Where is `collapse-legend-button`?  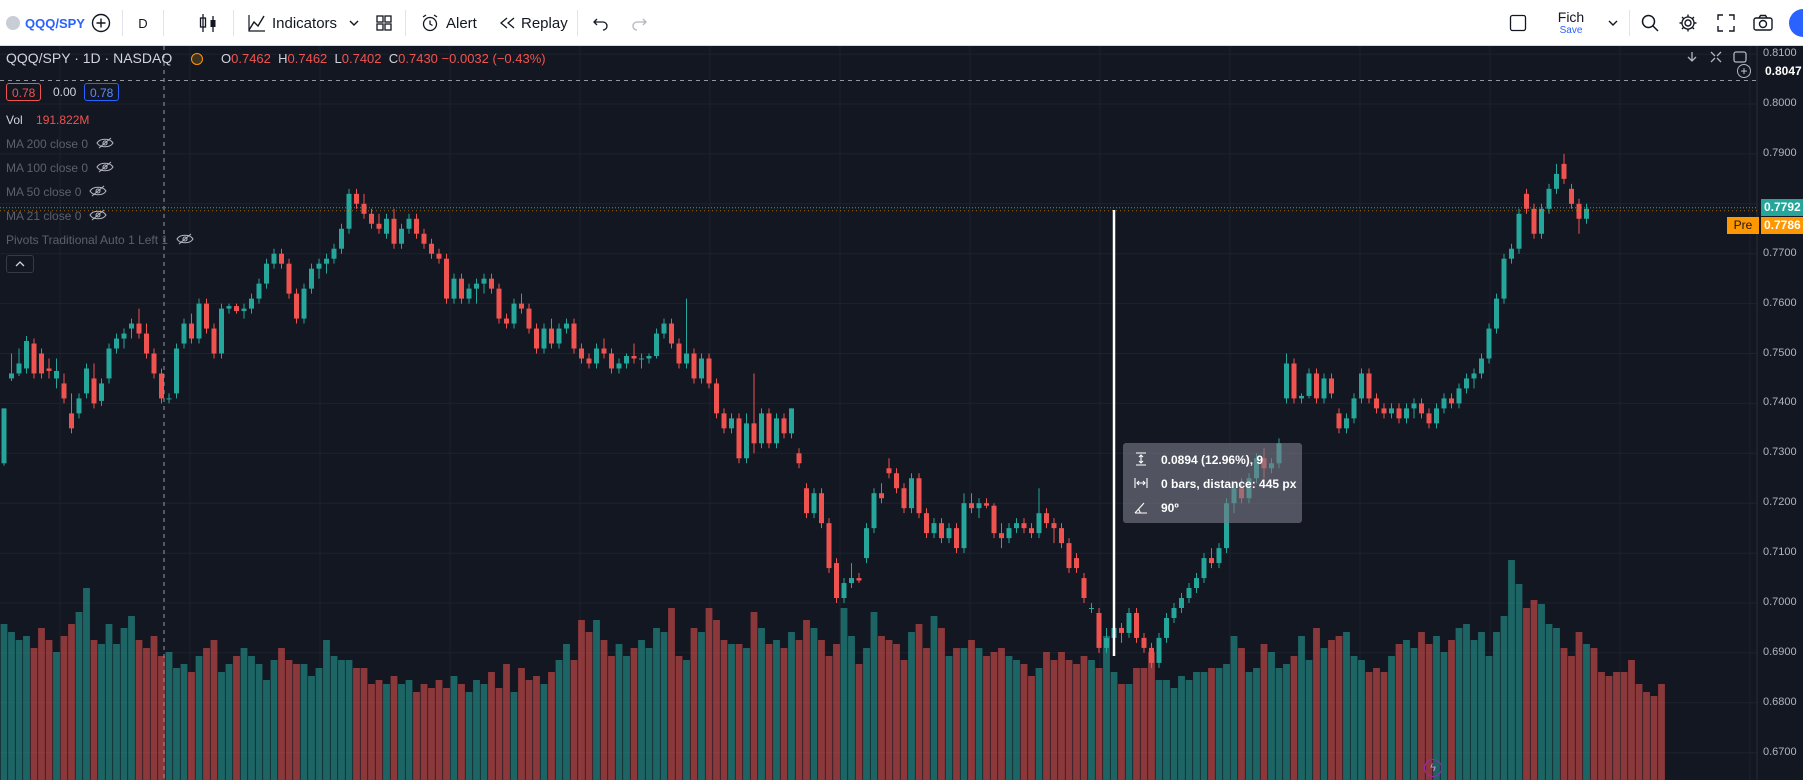
collapse-legend-button is located at coordinates (20, 264).